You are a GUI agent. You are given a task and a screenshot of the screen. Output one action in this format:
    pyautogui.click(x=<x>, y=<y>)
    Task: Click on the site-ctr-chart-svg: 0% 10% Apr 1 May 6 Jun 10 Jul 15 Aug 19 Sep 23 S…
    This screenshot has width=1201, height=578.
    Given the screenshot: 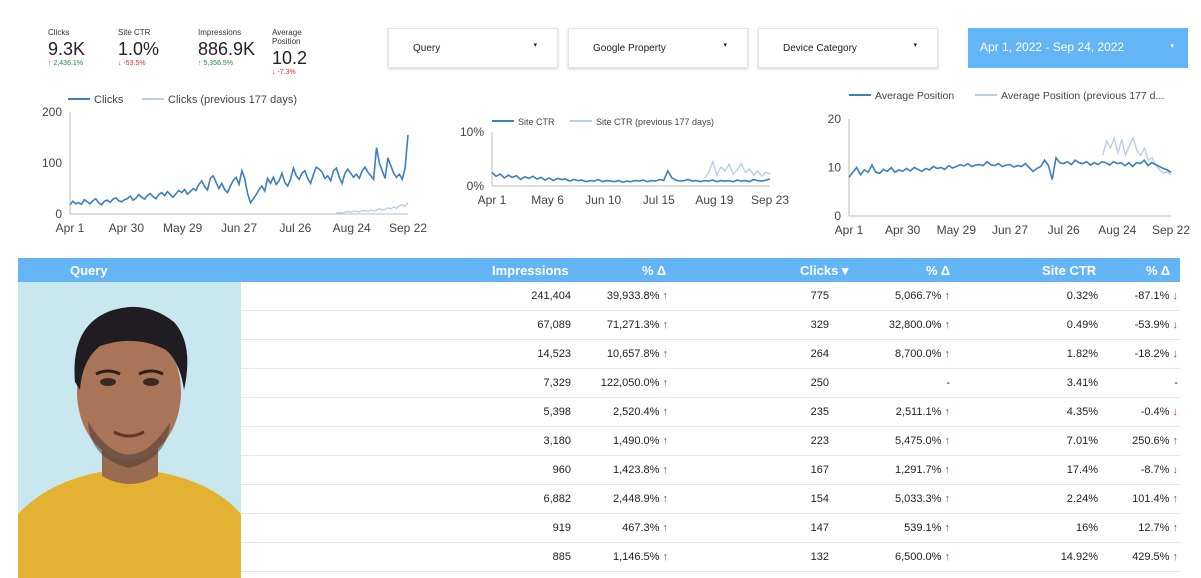 What is the action you would take?
    pyautogui.click(x=624, y=162)
    